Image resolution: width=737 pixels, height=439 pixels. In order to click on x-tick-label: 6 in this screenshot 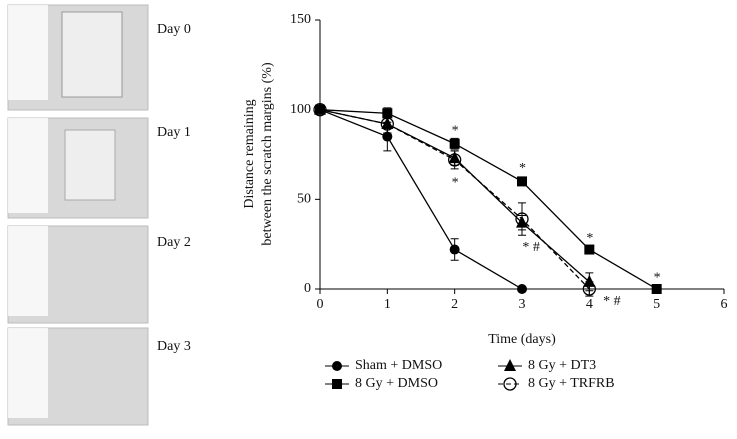, I will do `click(724, 304)`.